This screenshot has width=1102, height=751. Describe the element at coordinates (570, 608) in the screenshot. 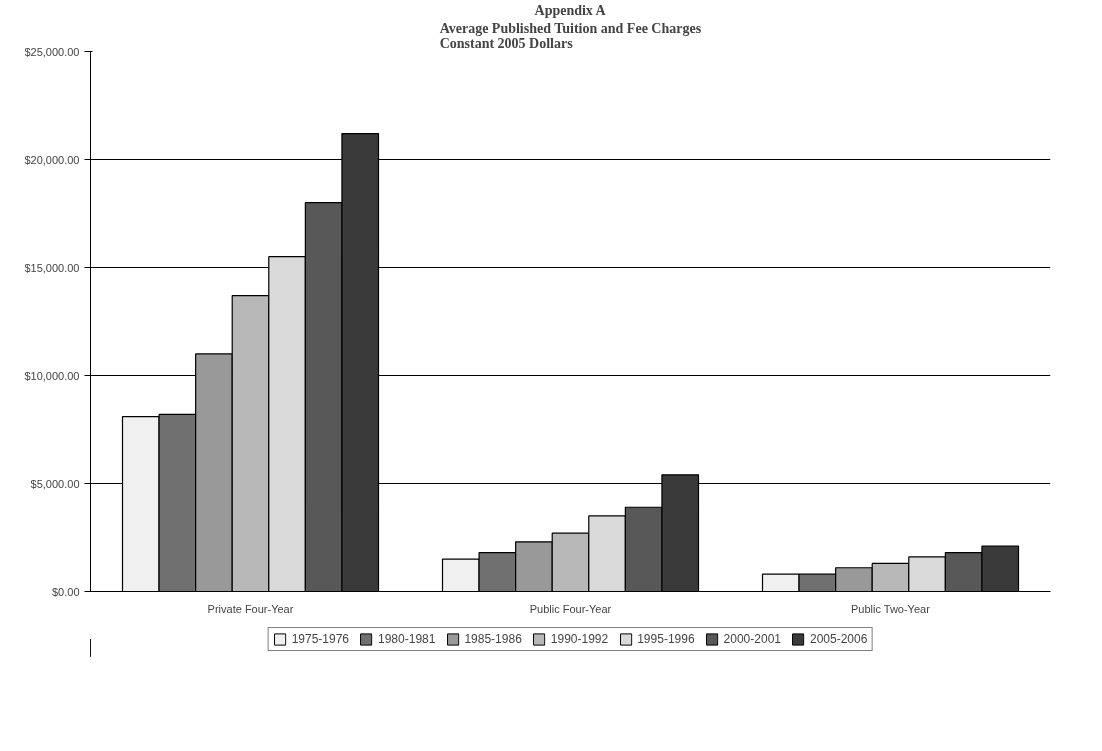

I see `x-tick-label: Public Four-Year` at that location.